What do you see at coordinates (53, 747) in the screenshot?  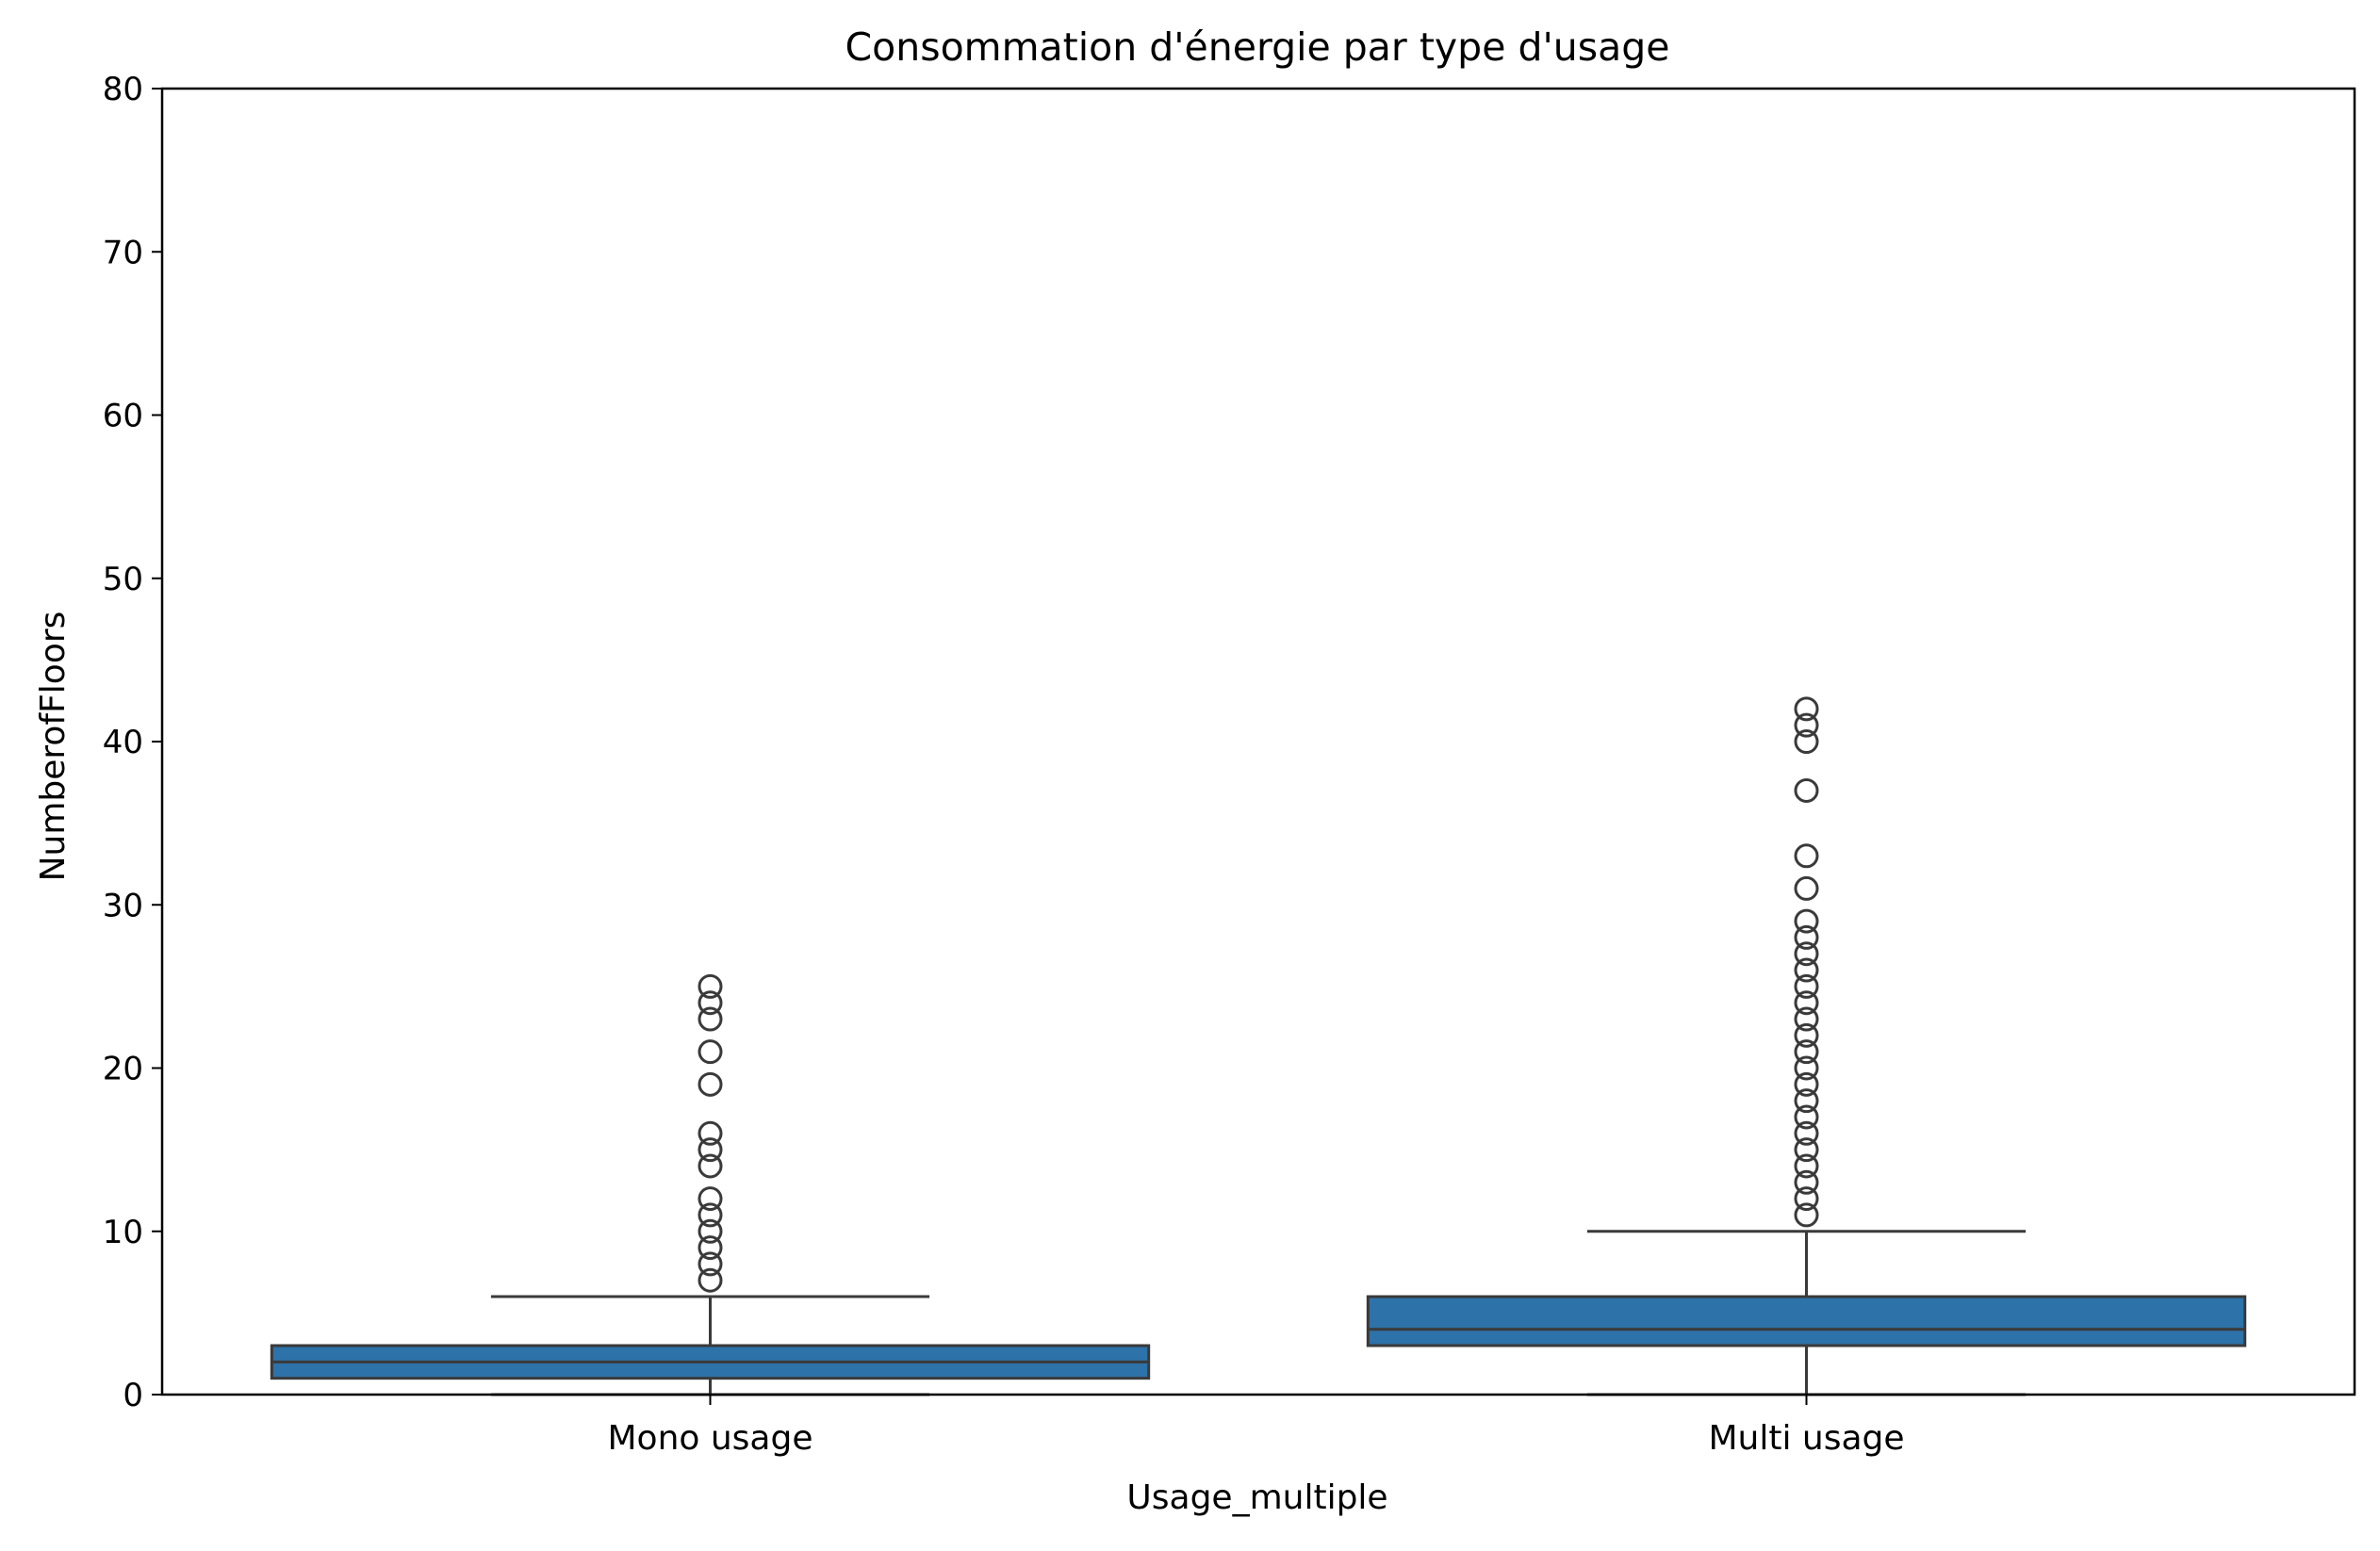 I see `y-axis-label: NumberofFloors` at bounding box center [53, 747].